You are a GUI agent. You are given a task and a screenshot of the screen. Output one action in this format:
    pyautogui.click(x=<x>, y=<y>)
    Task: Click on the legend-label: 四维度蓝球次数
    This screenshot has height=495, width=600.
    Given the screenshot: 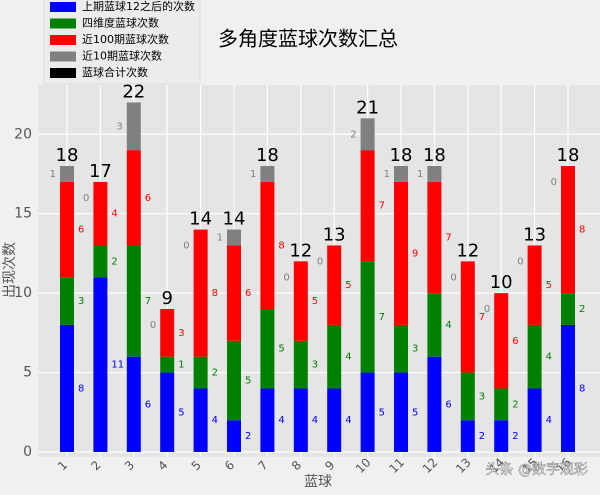 What is the action you would take?
    pyautogui.click(x=120, y=23)
    